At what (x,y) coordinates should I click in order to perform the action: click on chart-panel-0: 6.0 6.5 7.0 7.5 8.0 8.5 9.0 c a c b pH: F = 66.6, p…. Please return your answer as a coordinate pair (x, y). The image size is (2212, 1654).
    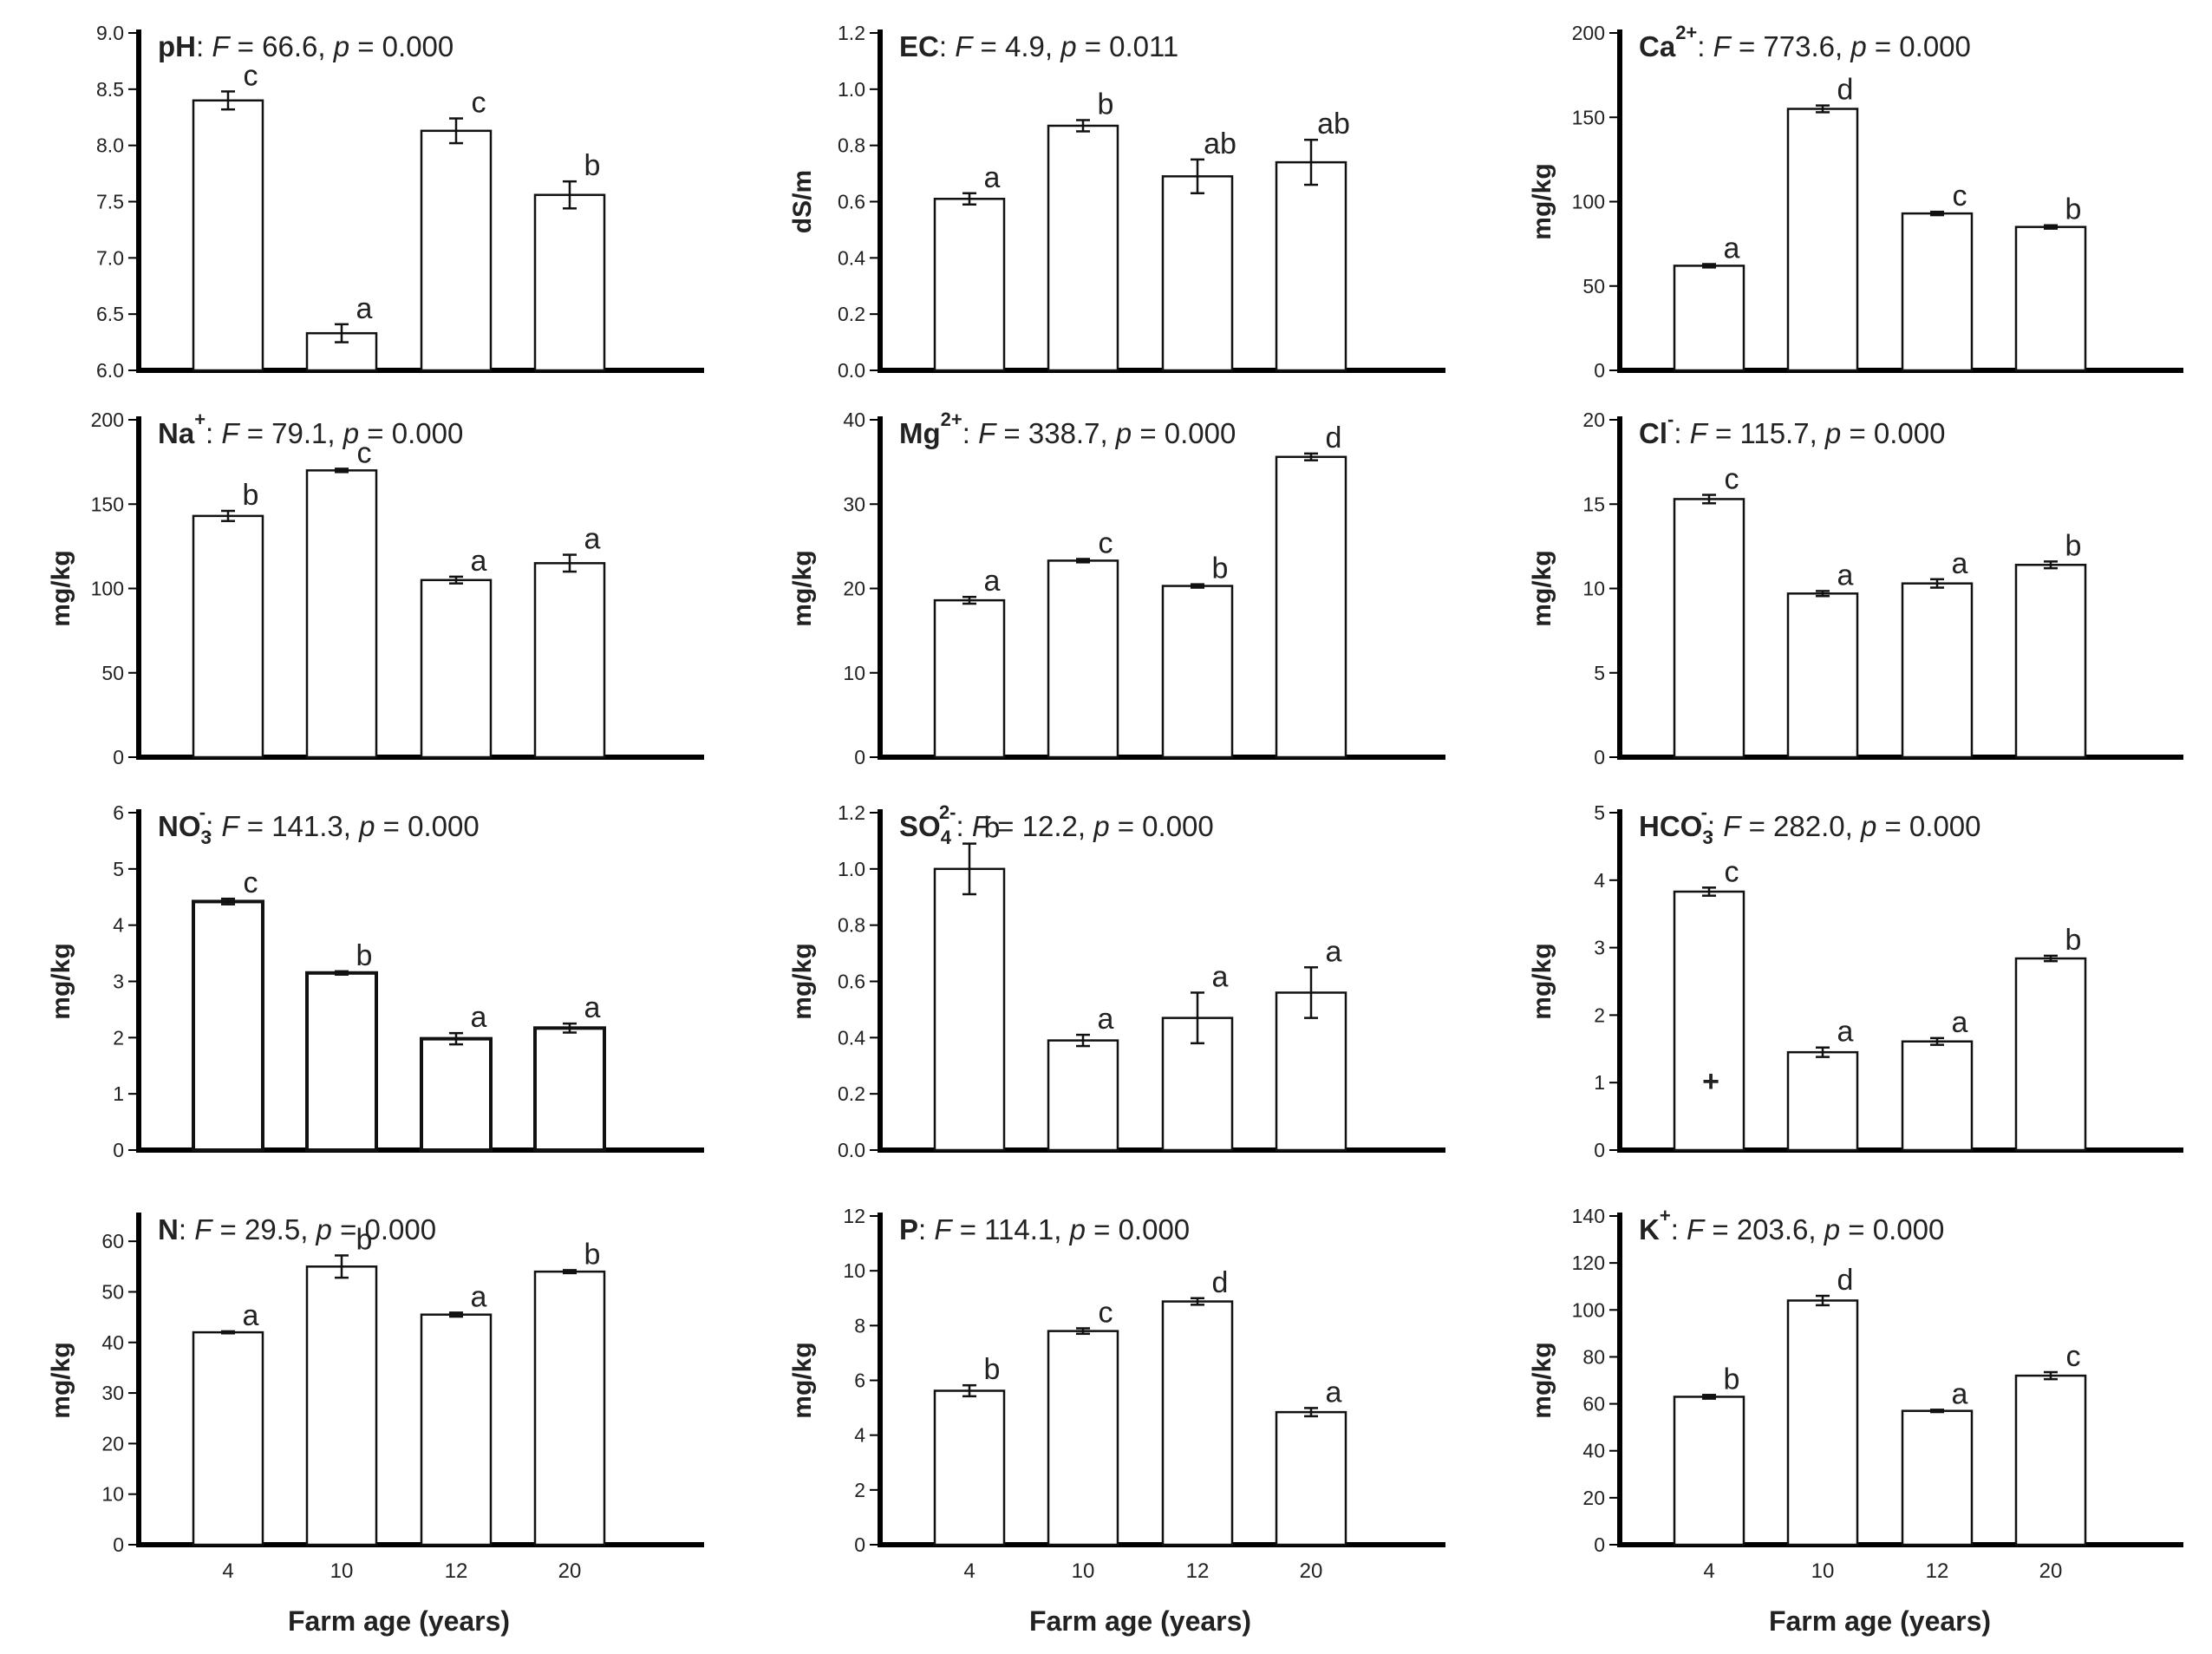
    Looking at the image, I should click on (400, 202).